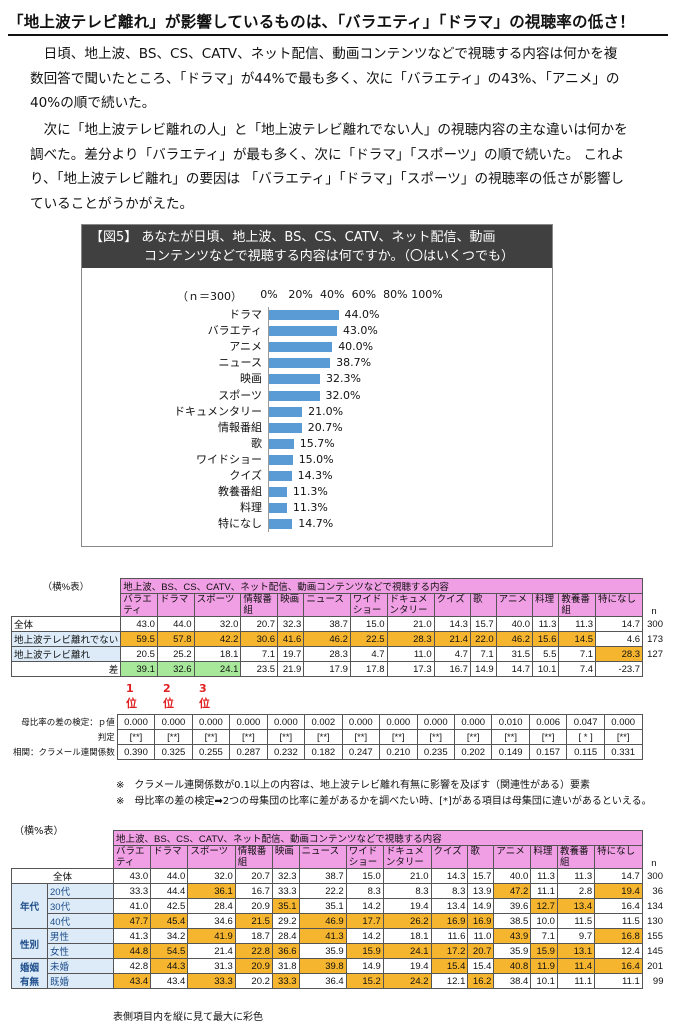  Describe the element at coordinates (410, 669) in the screenshot. I see `table-cell: 17.3` at that location.